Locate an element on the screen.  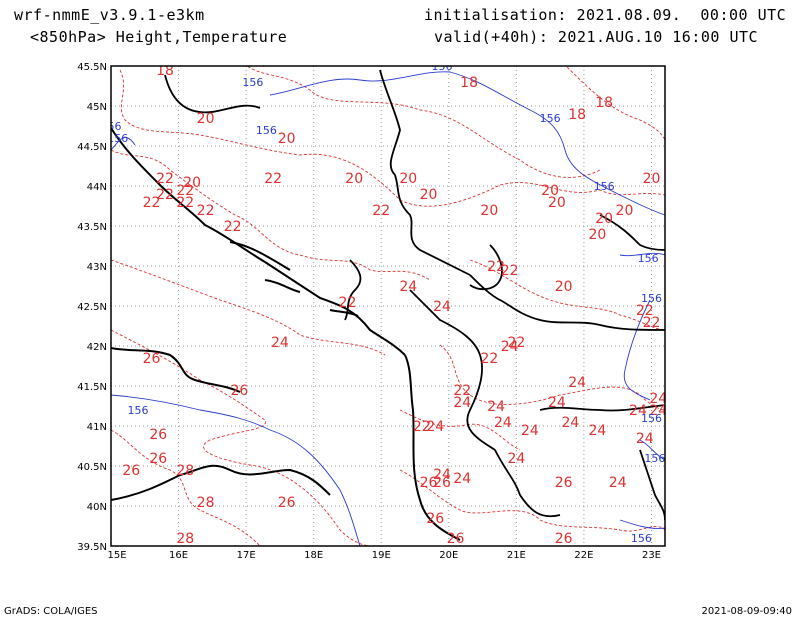
lon-tick-label: 21E is located at coordinates (516, 555).